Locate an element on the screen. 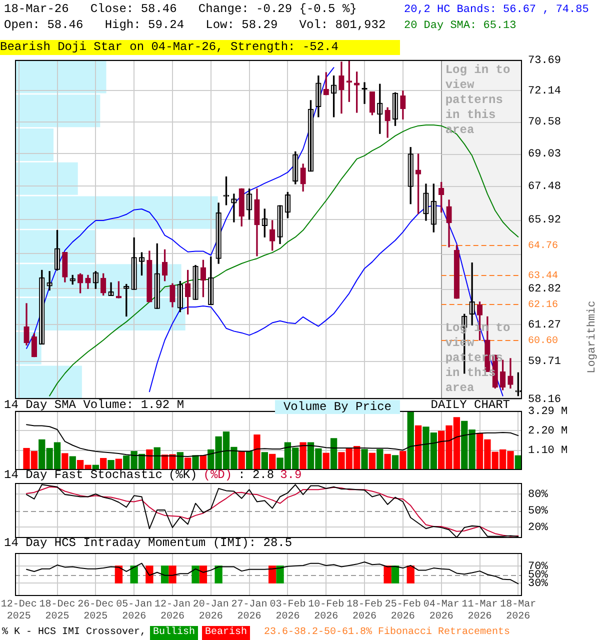 The height and width of the screenshot is (640, 600). y-tick-label: 2.20 M is located at coordinates (548, 431).